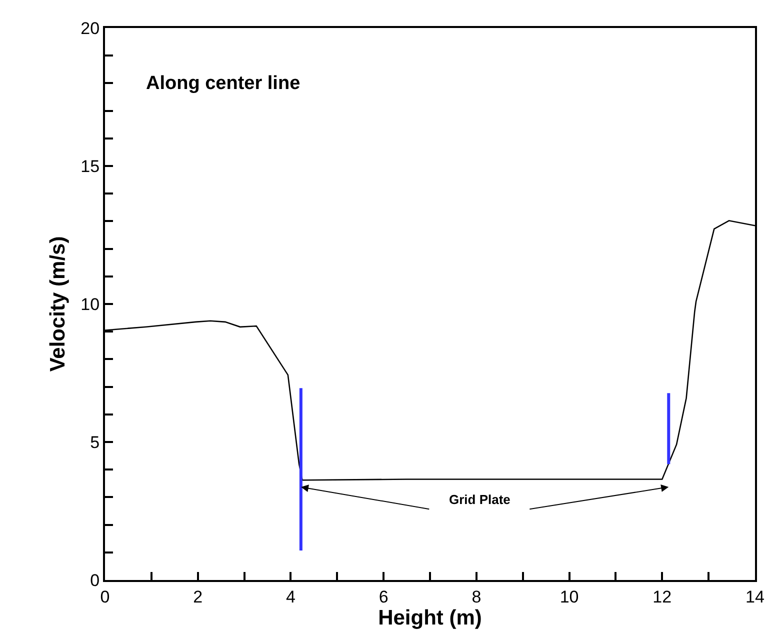 The height and width of the screenshot is (638, 776). What do you see at coordinates (477, 596) in the screenshot?
I see `x-tick-label: 8` at bounding box center [477, 596].